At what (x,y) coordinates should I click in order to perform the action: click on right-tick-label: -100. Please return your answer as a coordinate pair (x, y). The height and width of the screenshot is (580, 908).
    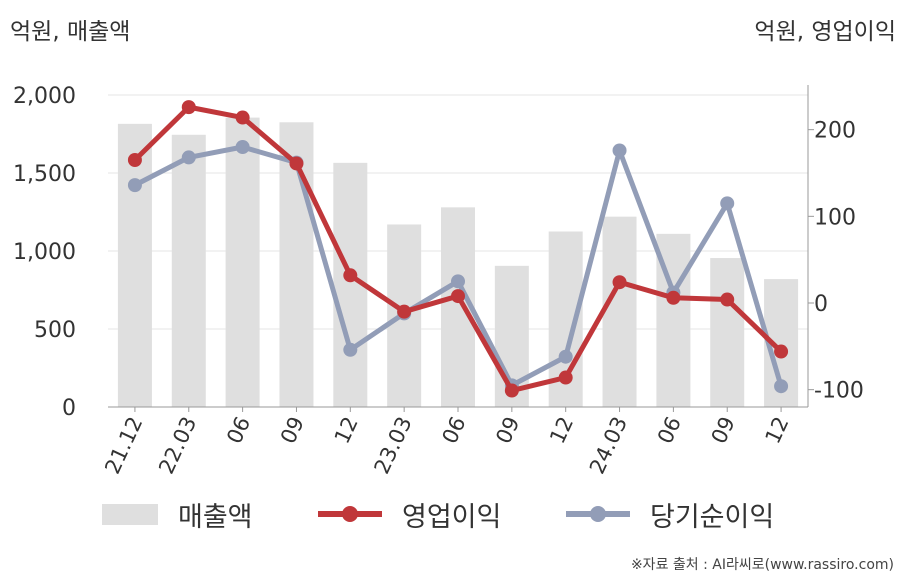
    Looking at the image, I should click on (839, 391).